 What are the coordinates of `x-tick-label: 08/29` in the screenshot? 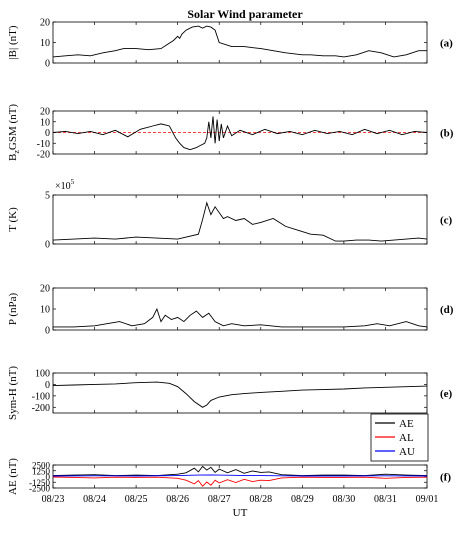 It's located at (302, 499).